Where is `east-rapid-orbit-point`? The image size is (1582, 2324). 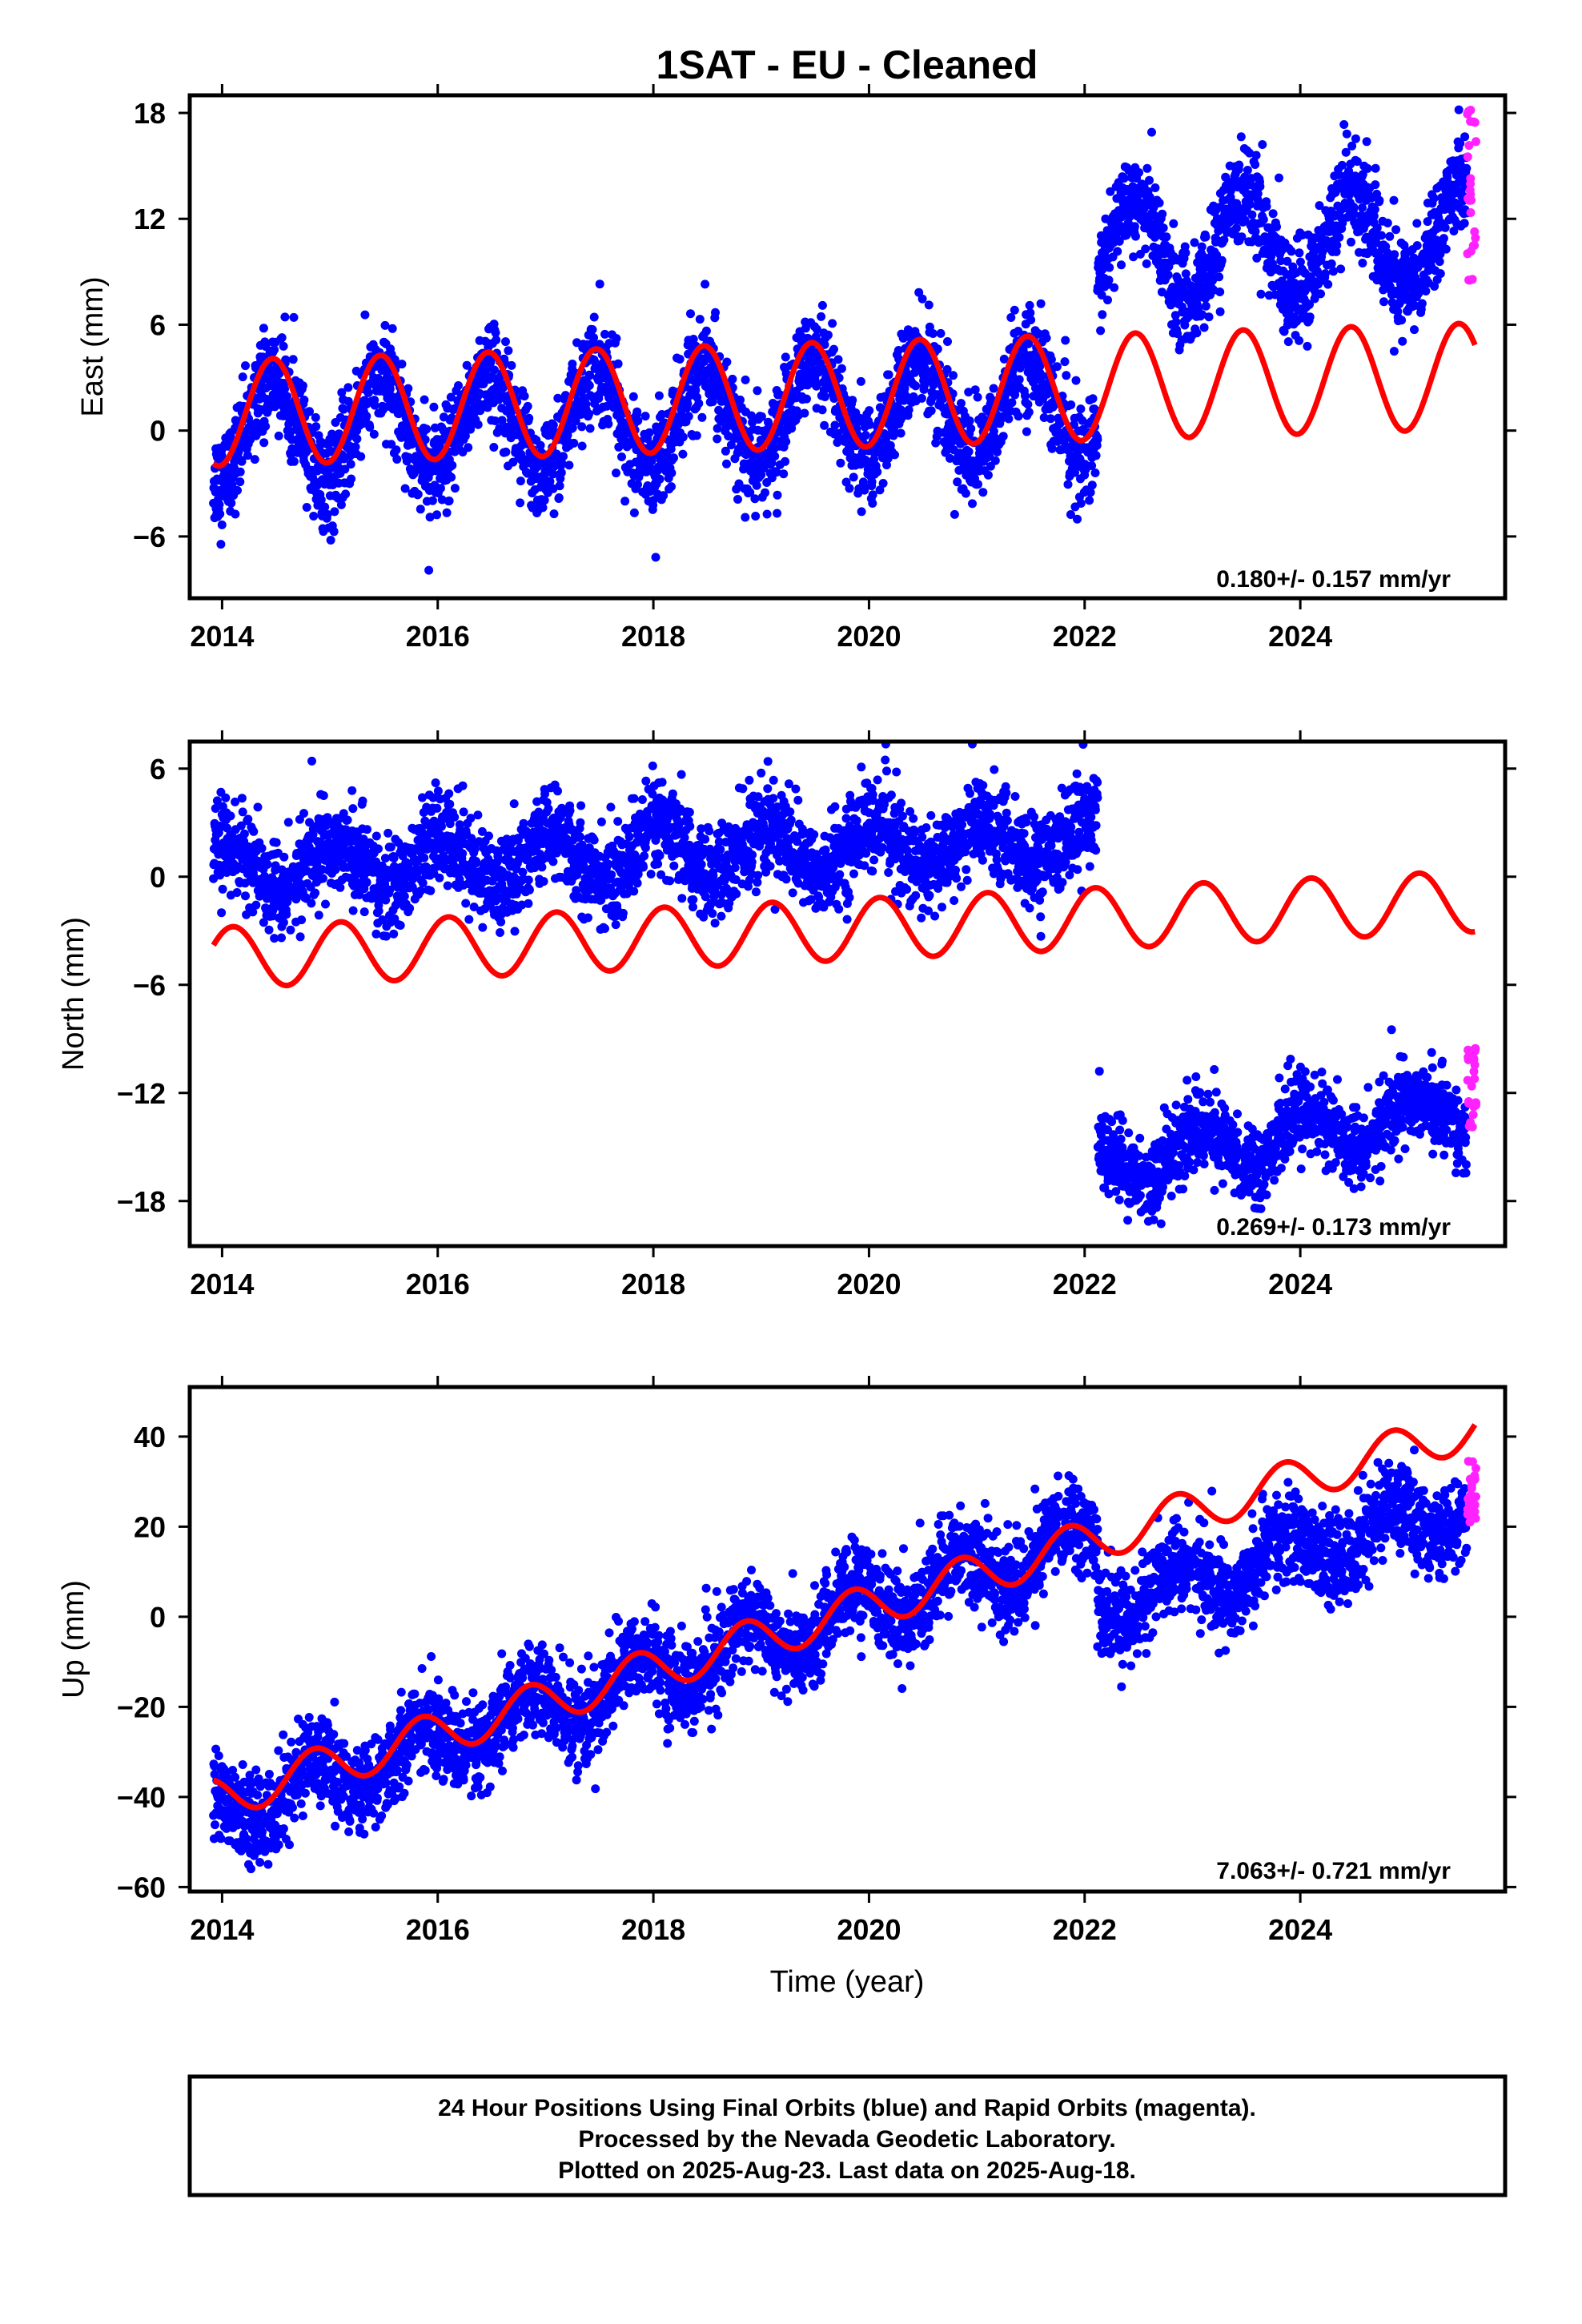
east-rapid-orbit-point is located at coordinates (1471, 212).